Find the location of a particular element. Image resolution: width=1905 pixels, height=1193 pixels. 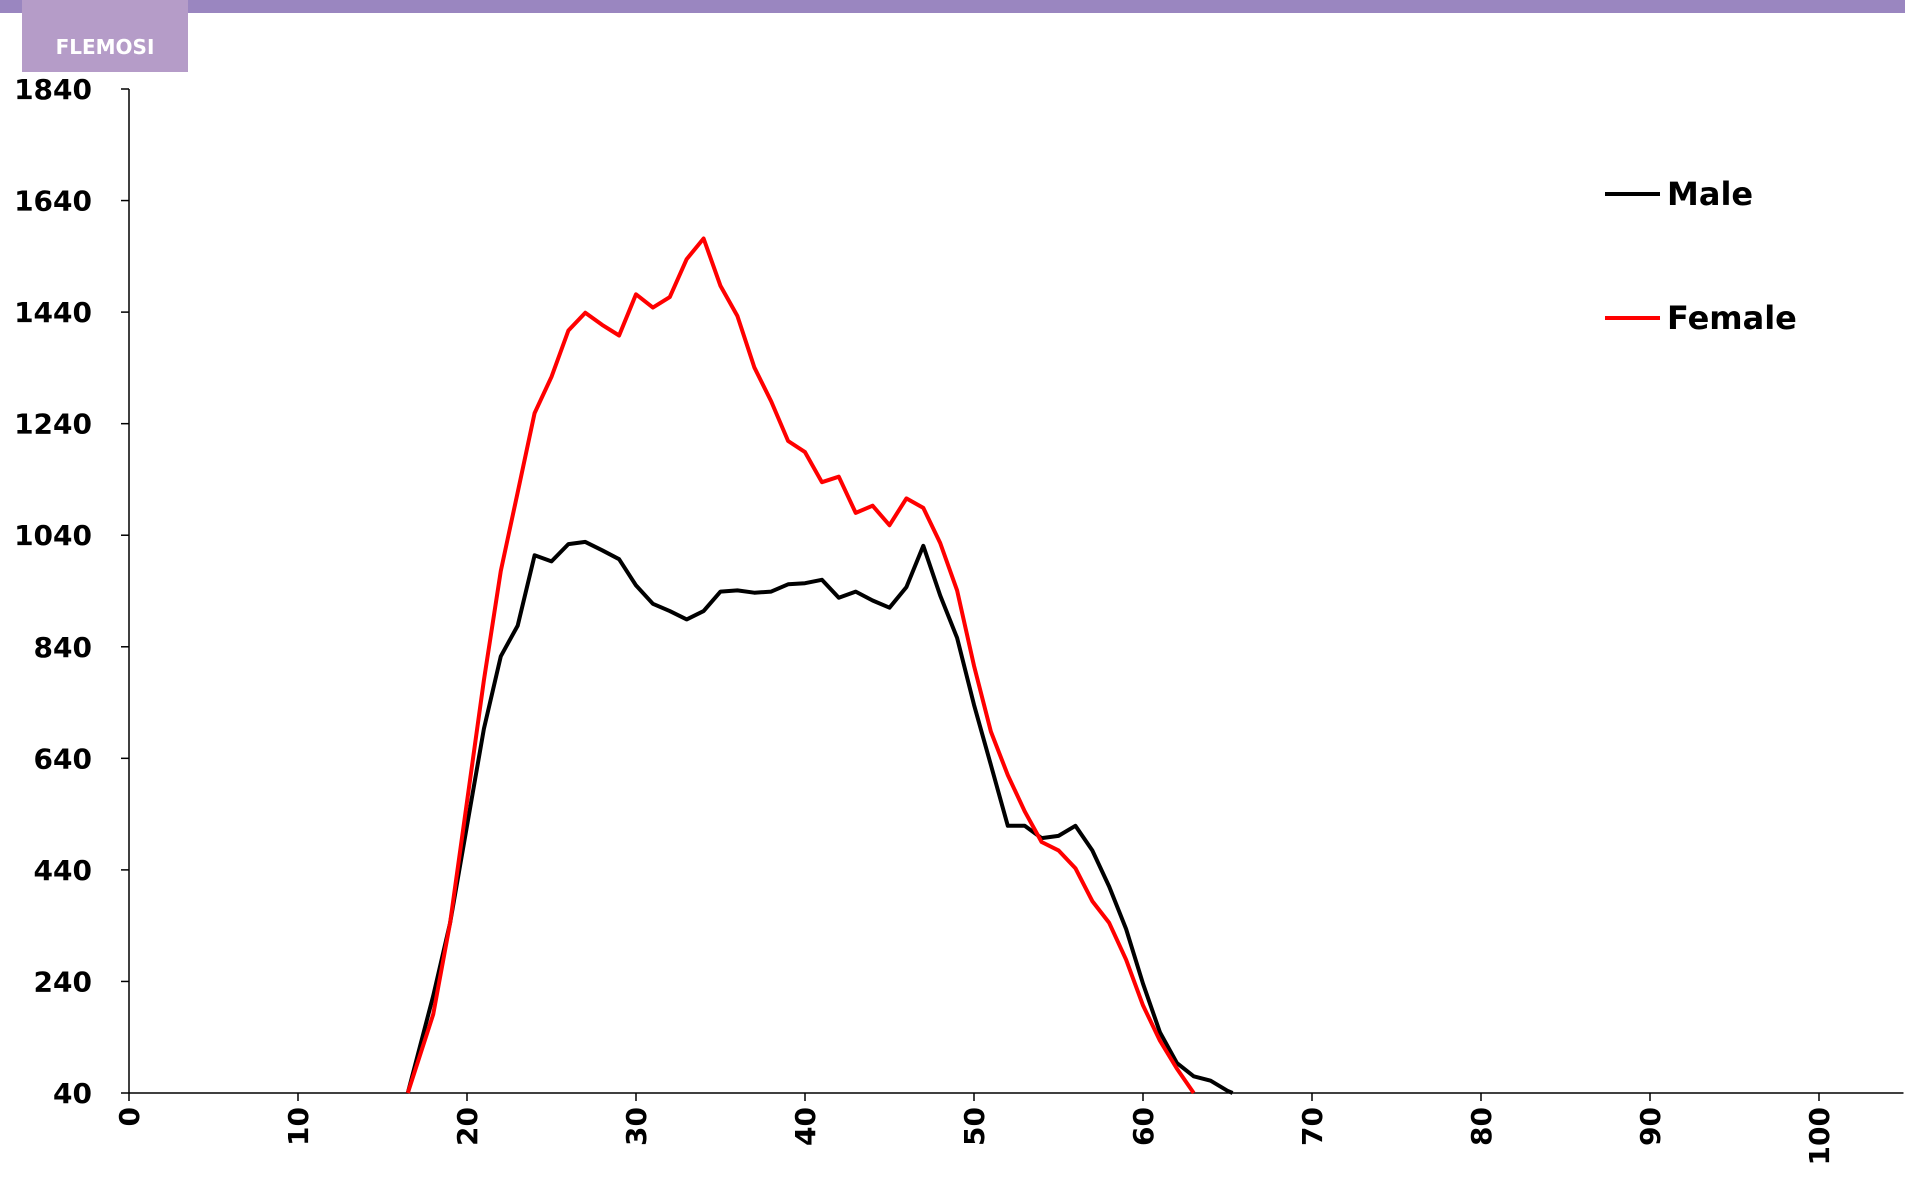

x-tick-label: 30 is located at coordinates (636, 1126).